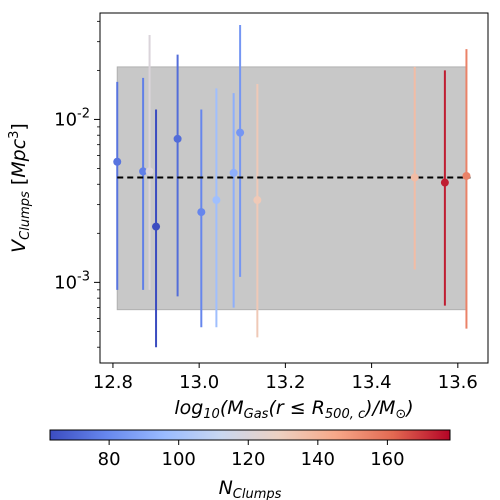 This screenshot has height=500, width=500. Describe the element at coordinates (372, 382) in the screenshot. I see `x-tick-label-4: 13.4` at that location.